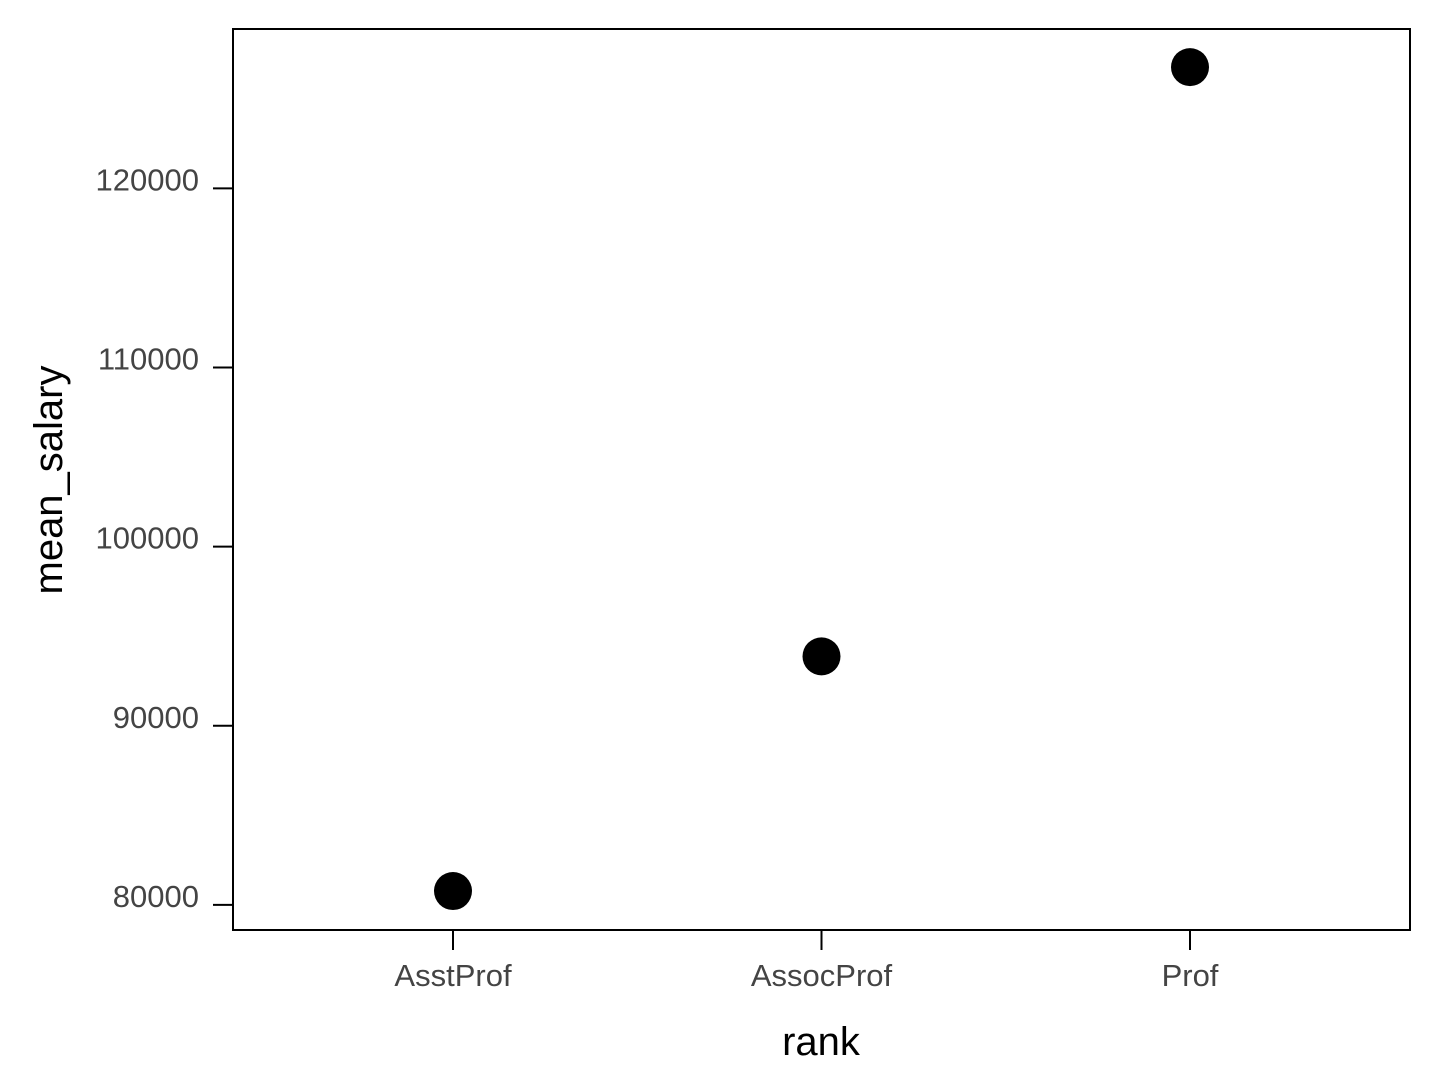 The image size is (1440, 1080). I want to click on x-tick-label: AssocProf, so click(822, 975).